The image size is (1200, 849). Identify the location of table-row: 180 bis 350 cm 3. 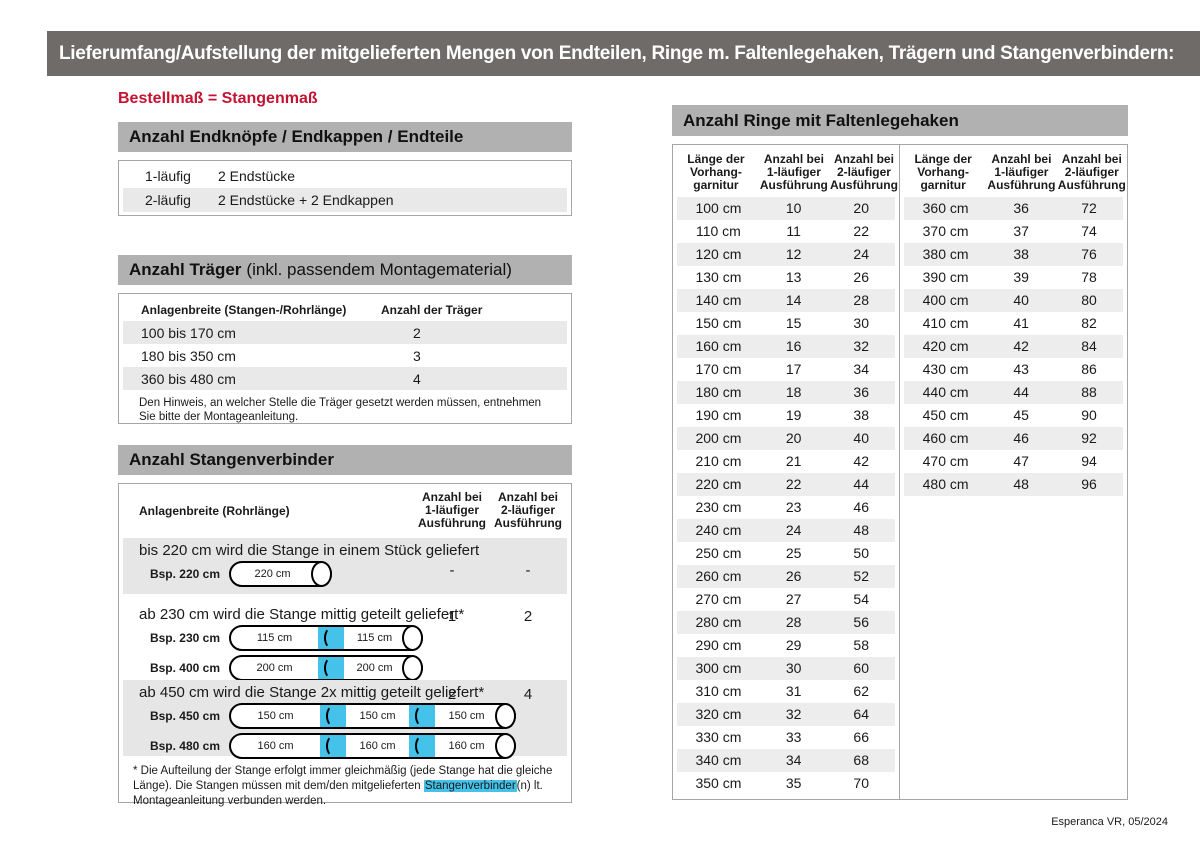
(281, 355).